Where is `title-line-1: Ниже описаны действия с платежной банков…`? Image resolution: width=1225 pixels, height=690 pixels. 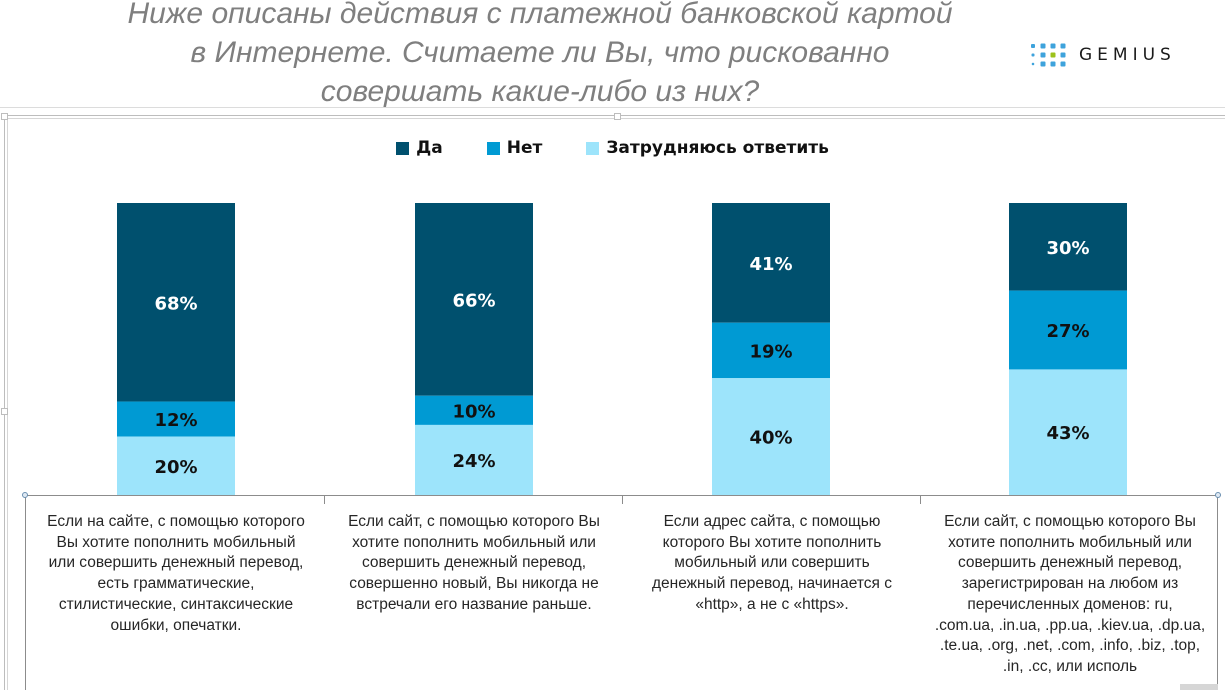
title-line-1: Ниже описаны действия с платежной банков… is located at coordinates (540, 15).